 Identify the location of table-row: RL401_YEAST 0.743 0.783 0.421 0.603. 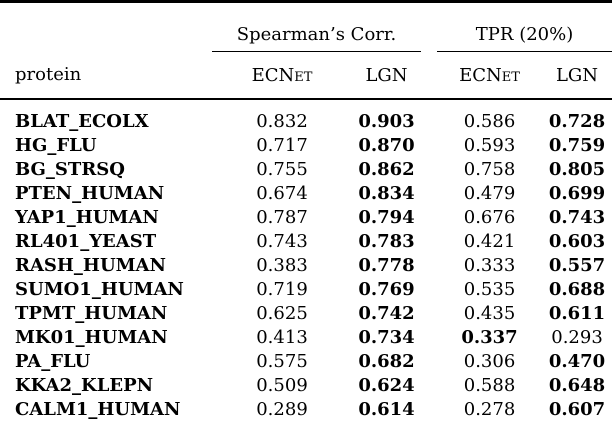
(306, 242).